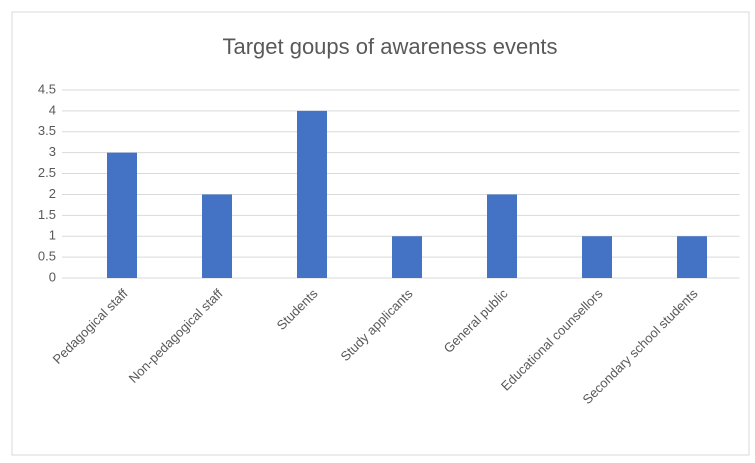 This screenshot has height=463, width=755. Describe the element at coordinates (52, 193) in the screenshot. I see `y-tick-label: 2` at that location.